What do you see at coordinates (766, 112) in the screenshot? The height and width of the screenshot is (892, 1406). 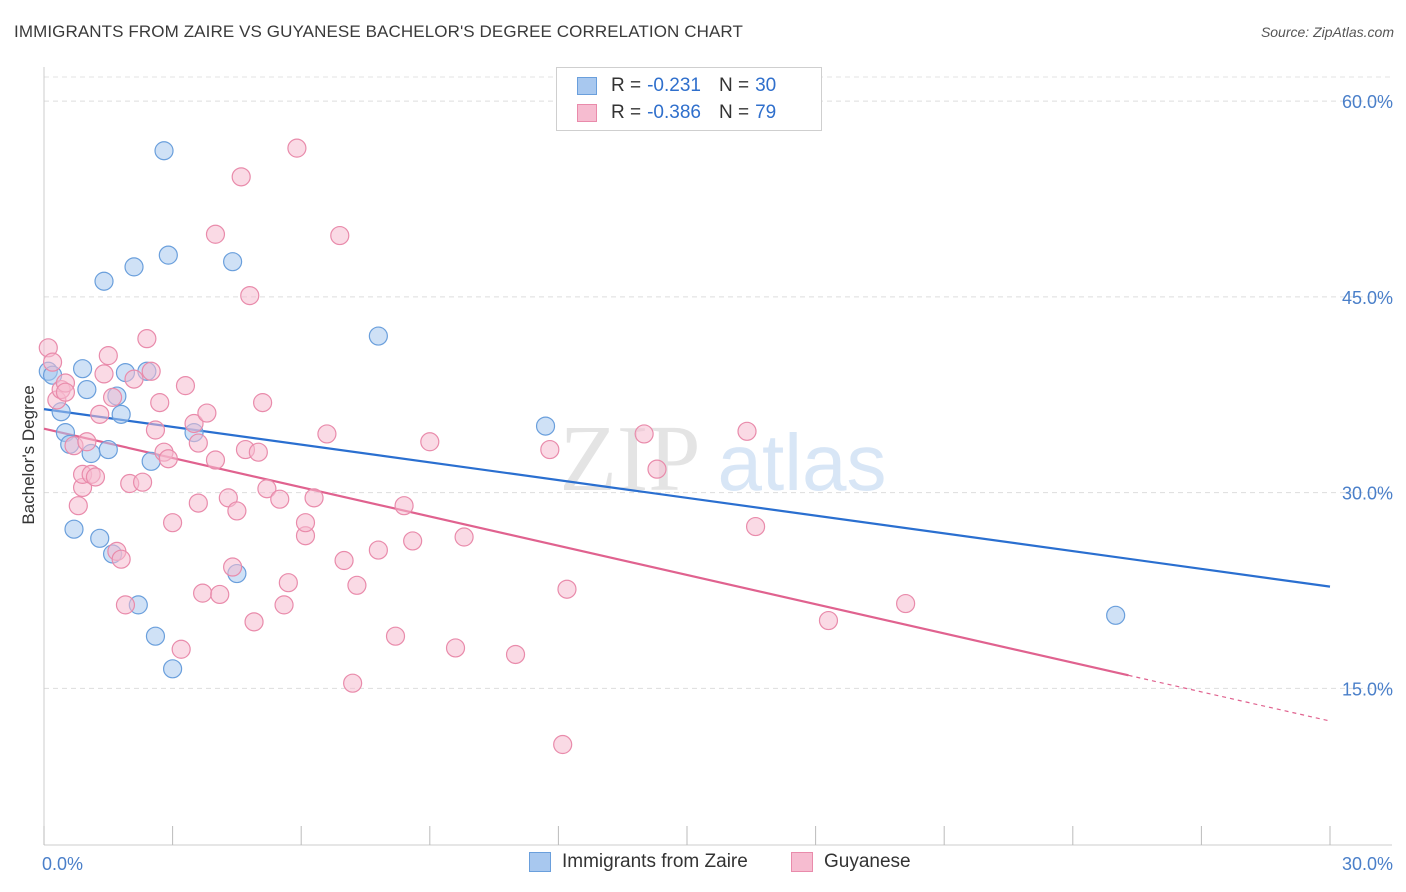 I see `n-value: 79` at bounding box center [766, 112].